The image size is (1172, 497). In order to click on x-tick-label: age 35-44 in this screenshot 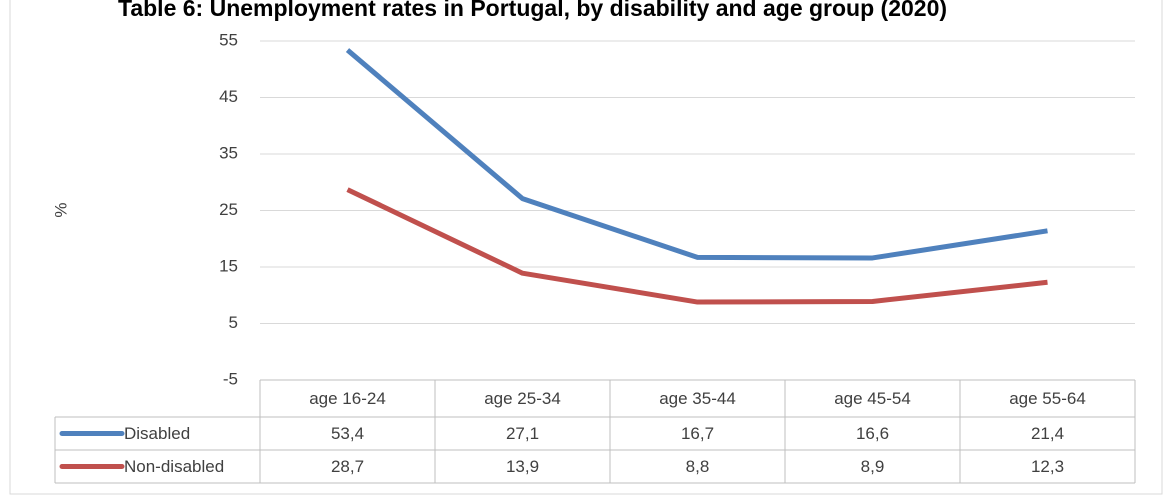, I will do `click(697, 398)`.